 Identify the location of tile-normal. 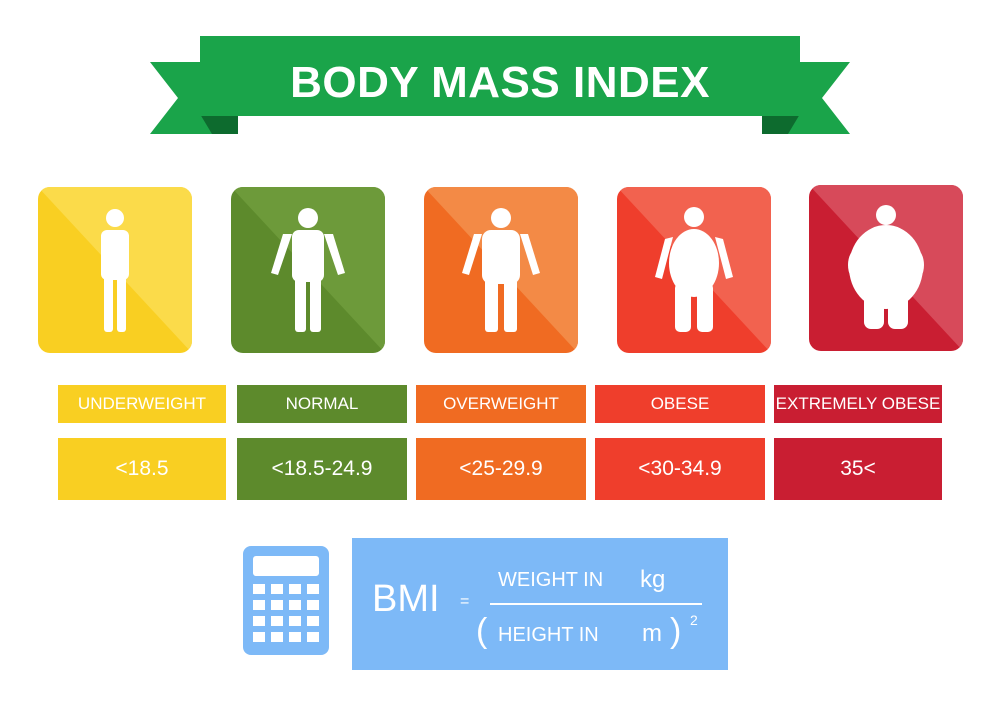
(308, 270).